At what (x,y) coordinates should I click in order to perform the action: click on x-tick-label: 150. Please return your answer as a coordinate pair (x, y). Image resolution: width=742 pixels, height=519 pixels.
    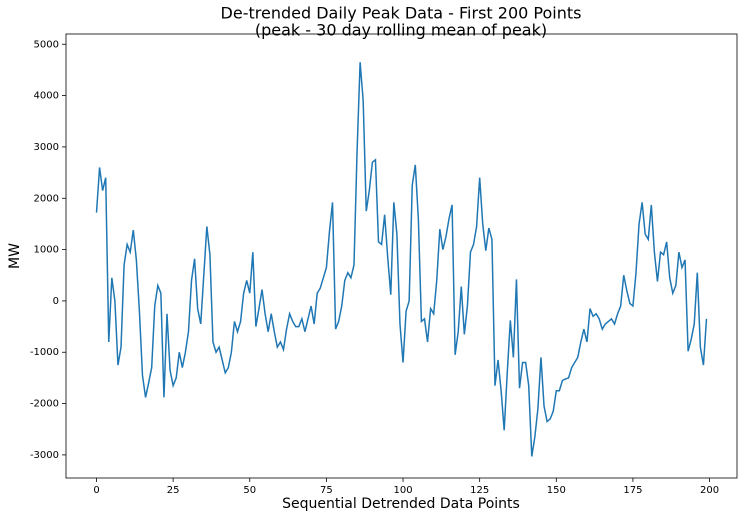
    Looking at the image, I should click on (556, 490).